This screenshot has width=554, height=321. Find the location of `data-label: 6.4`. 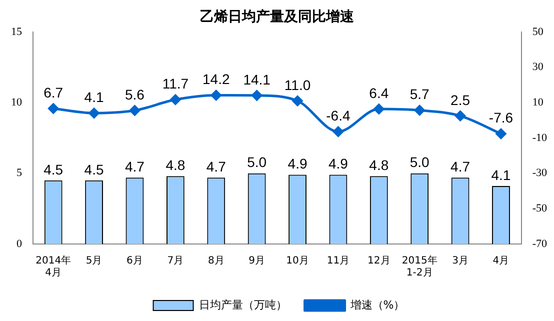

data-label: 6.4 is located at coordinates (379, 92).